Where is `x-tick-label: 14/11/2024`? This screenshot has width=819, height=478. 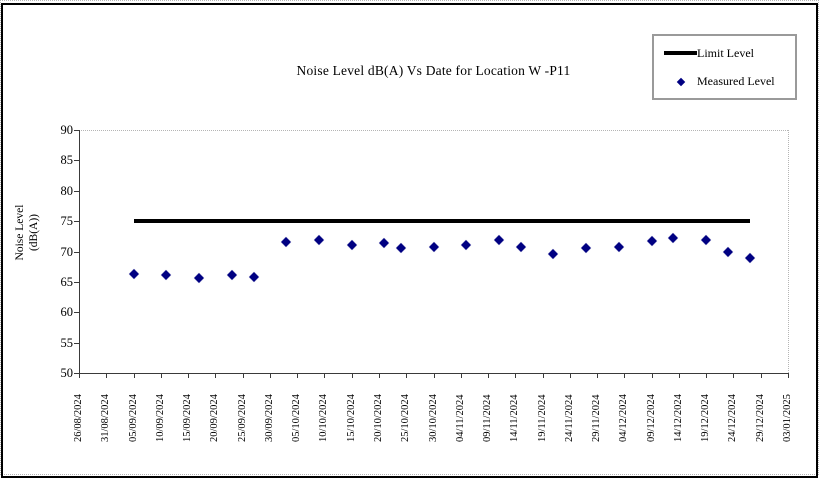
x-tick-label: 14/11/2024 is located at coordinates (515, 418).